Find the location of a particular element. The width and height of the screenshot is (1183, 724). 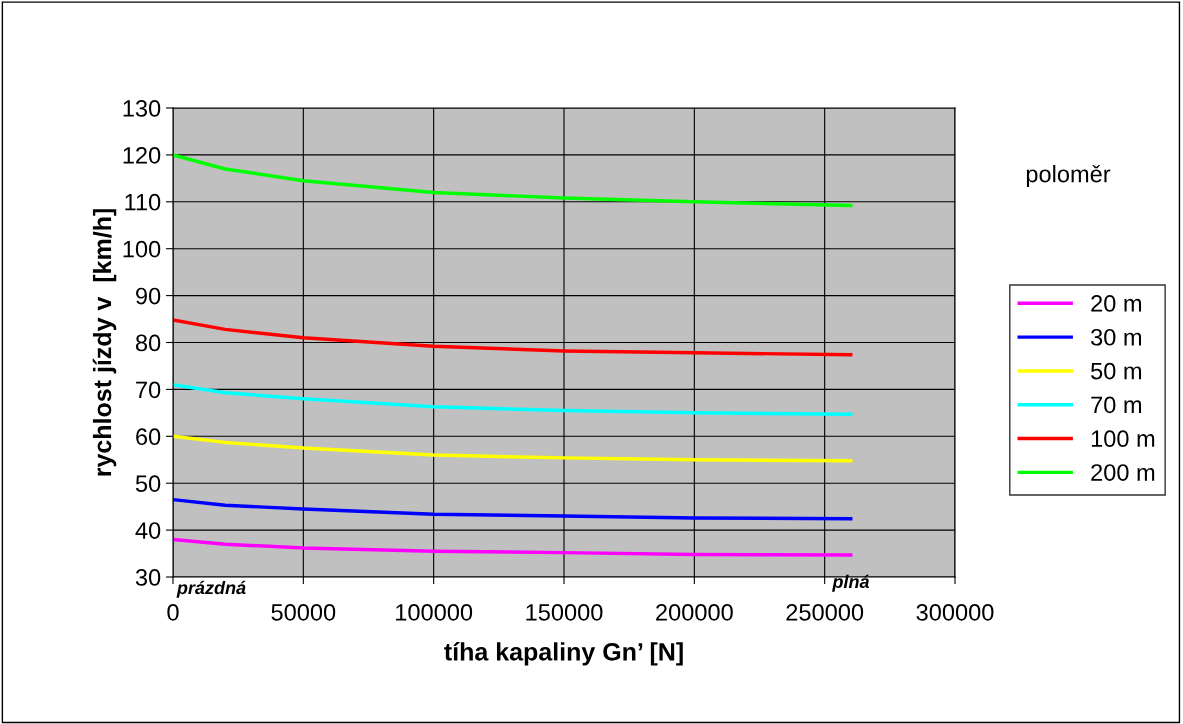

y-tick-label: 30 is located at coordinates (148, 577).